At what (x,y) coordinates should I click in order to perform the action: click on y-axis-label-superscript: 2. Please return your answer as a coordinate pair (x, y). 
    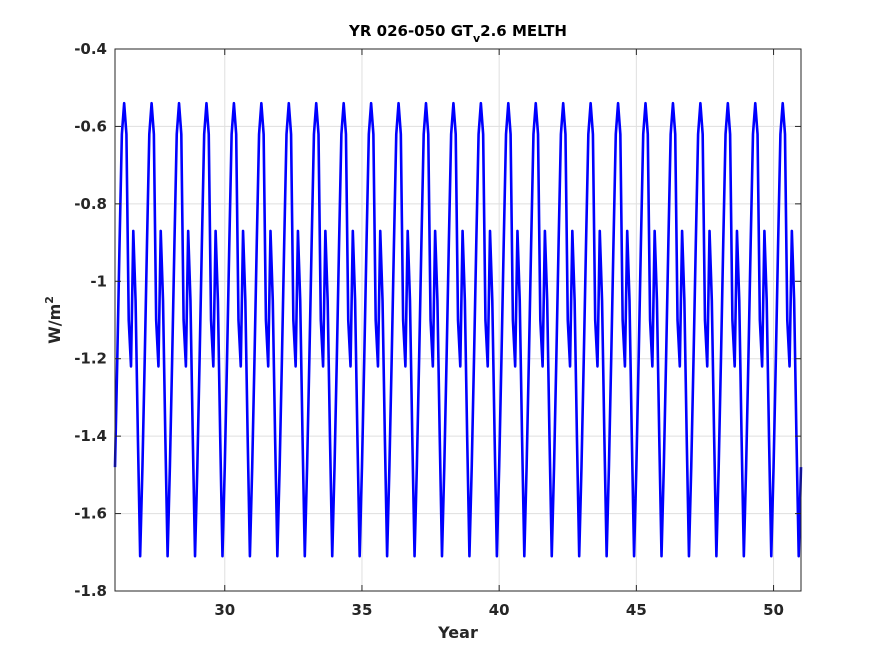
    Looking at the image, I should click on (49, 300).